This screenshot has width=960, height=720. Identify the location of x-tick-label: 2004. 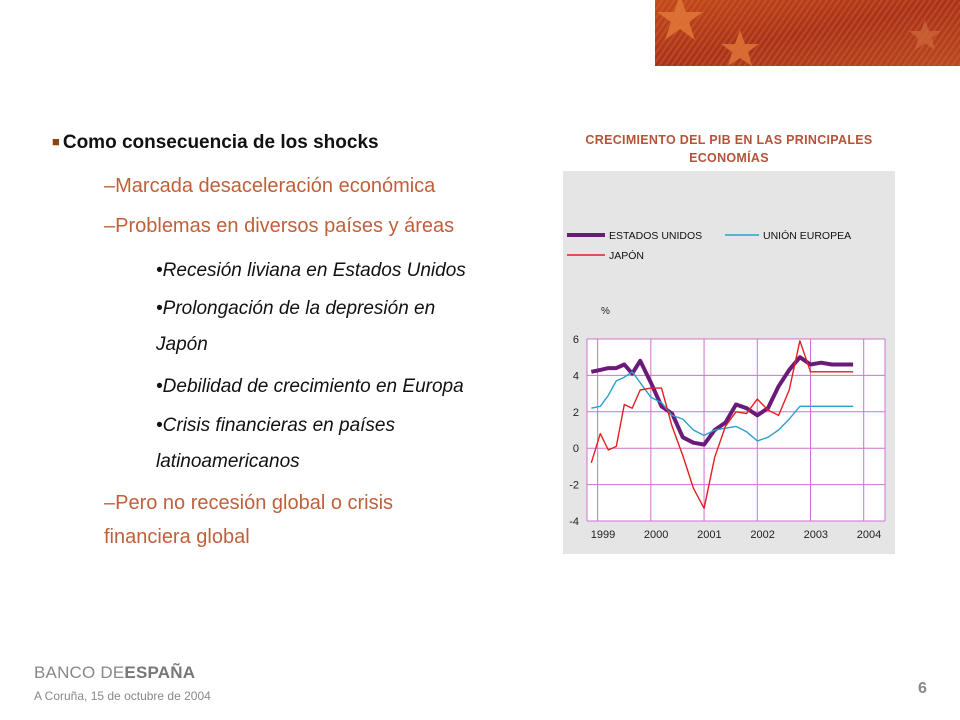
(869, 535).